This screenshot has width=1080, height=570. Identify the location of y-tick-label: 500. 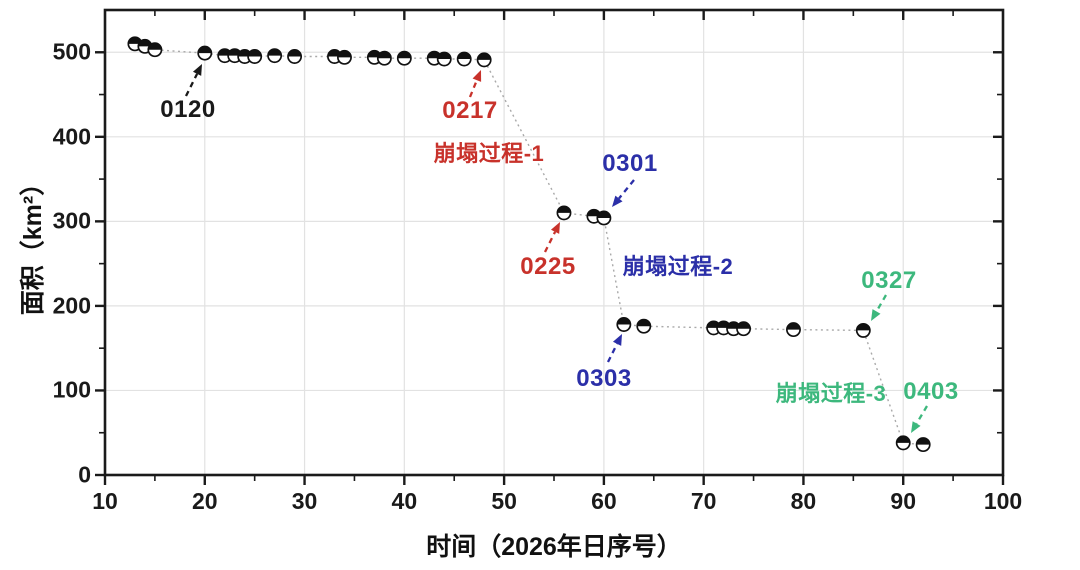
(71, 51).